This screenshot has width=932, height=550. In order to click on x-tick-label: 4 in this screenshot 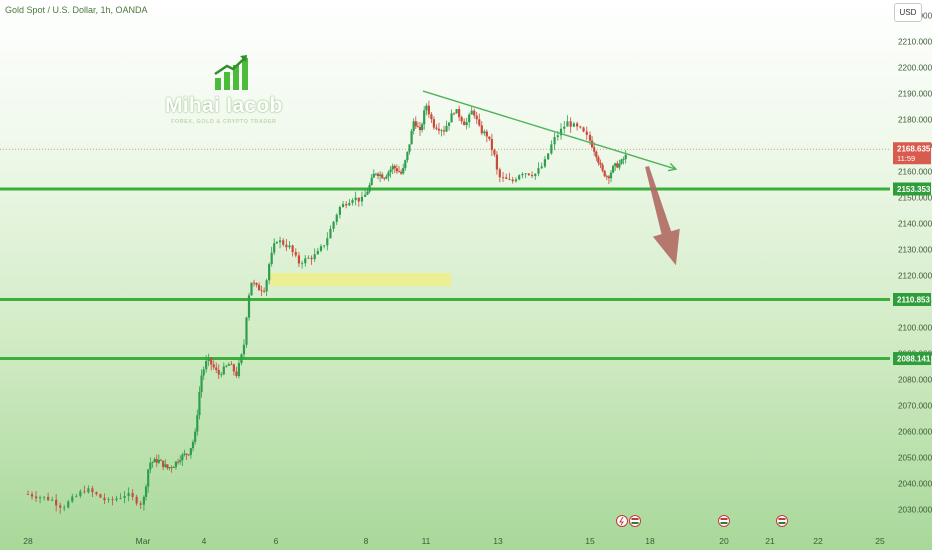, I will do `click(204, 541)`.